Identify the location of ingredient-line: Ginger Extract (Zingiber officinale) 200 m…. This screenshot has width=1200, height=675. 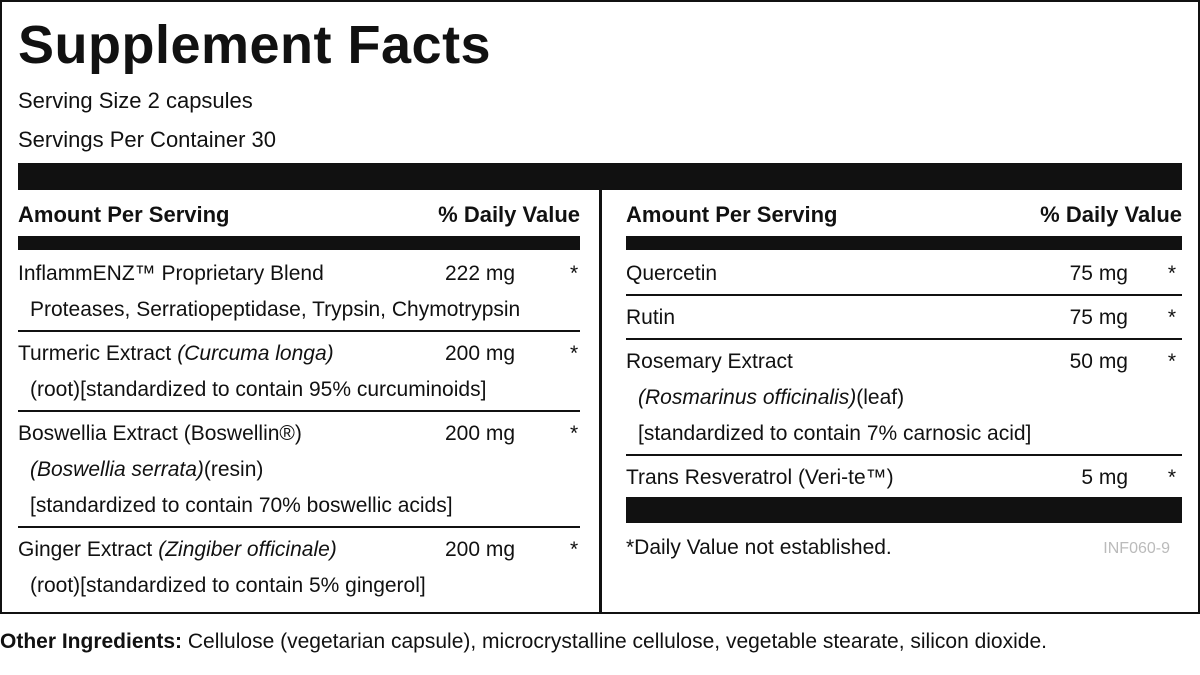
(299, 550).